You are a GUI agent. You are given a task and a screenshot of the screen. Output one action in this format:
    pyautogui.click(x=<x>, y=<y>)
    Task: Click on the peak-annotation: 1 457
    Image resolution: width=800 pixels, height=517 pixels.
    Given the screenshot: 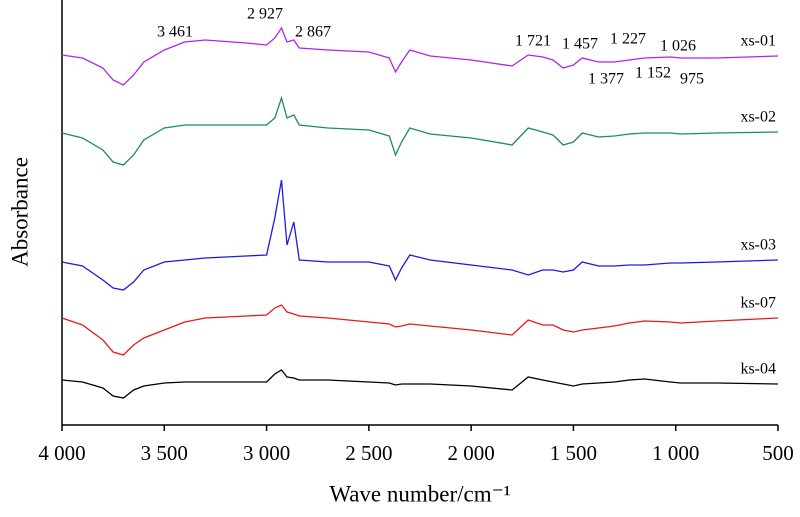 What is the action you would take?
    pyautogui.click(x=580, y=44)
    